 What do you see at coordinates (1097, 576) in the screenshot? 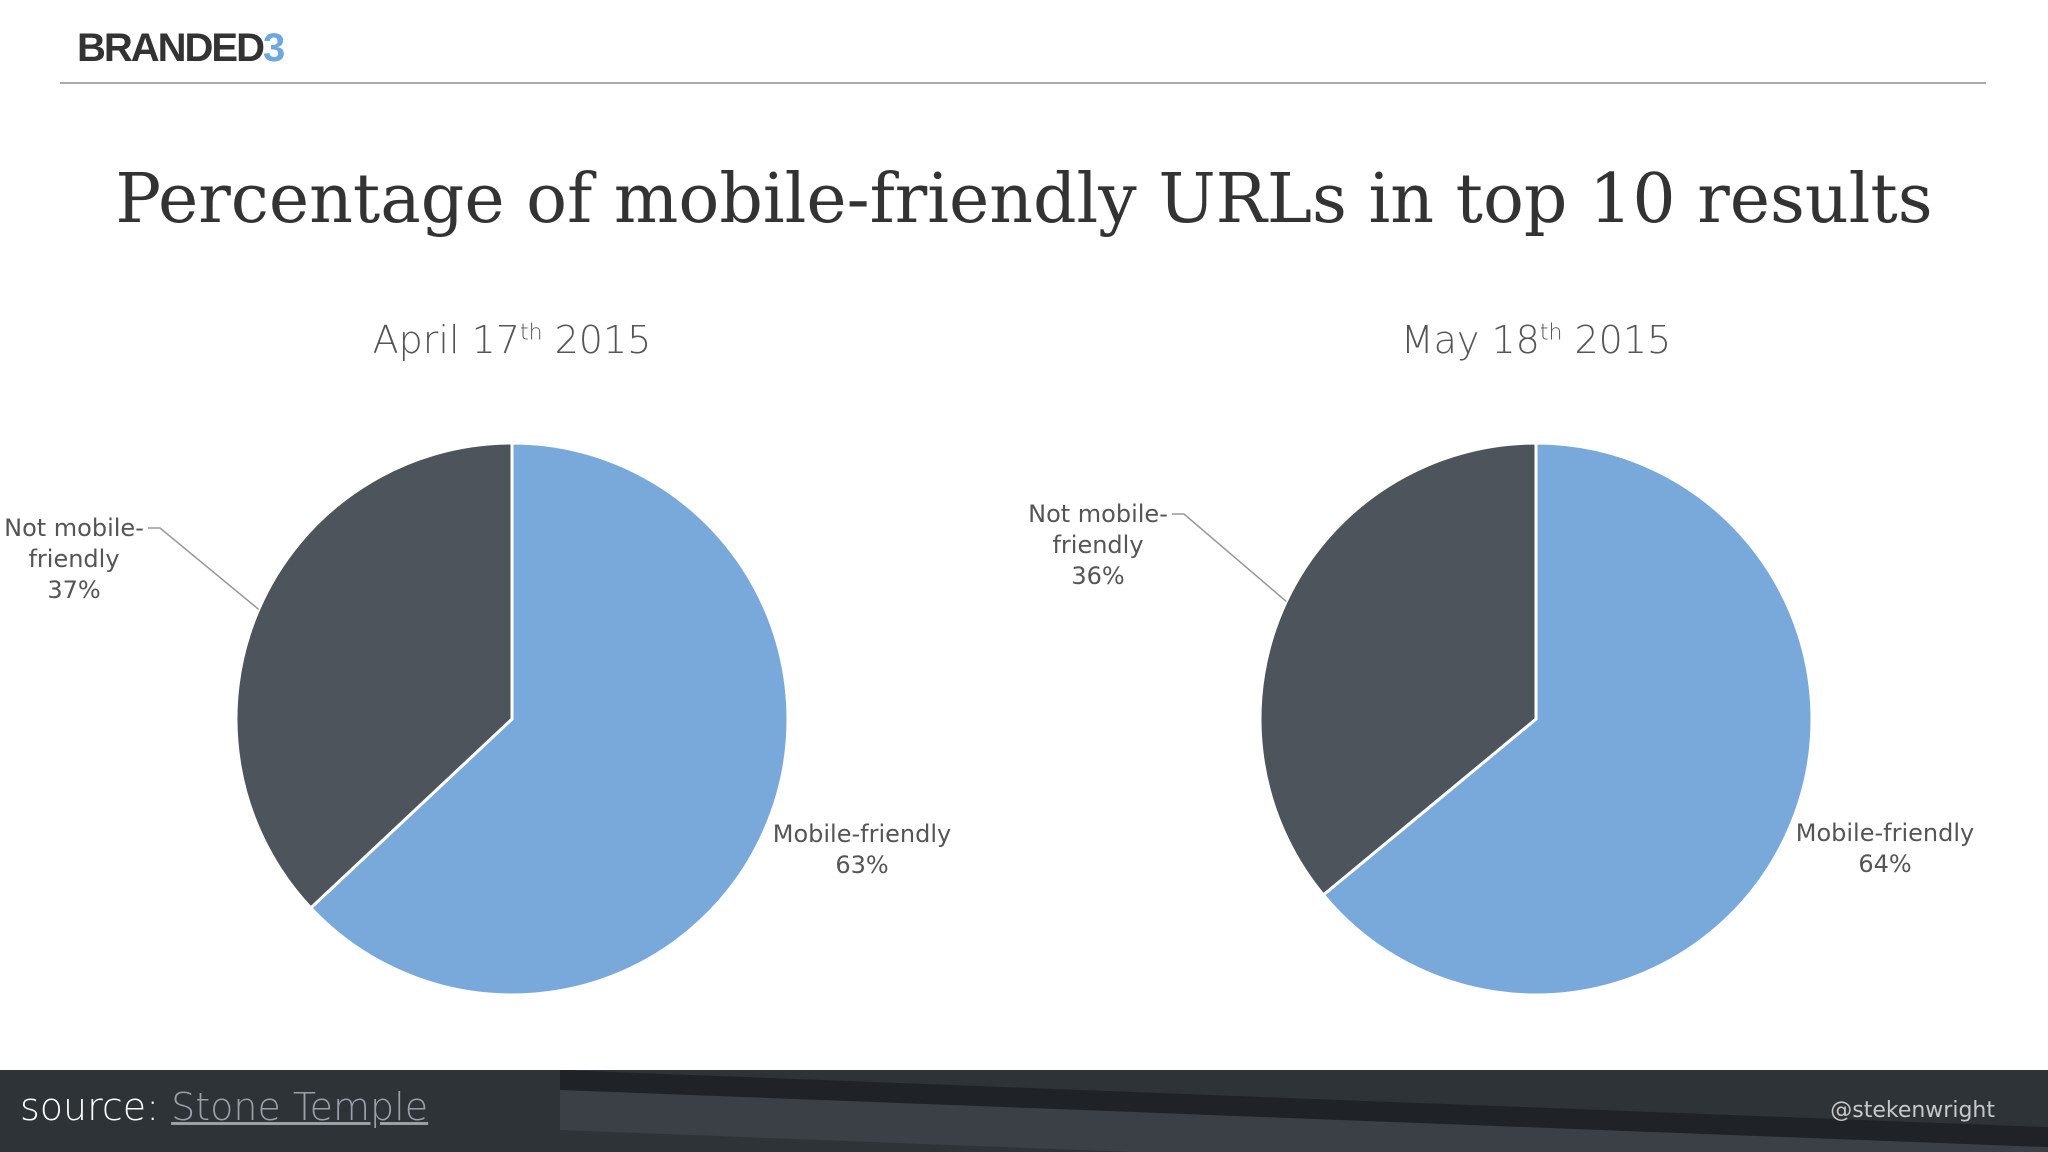
I see `pie-right-value-not-mobile: 36%` at bounding box center [1097, 576].